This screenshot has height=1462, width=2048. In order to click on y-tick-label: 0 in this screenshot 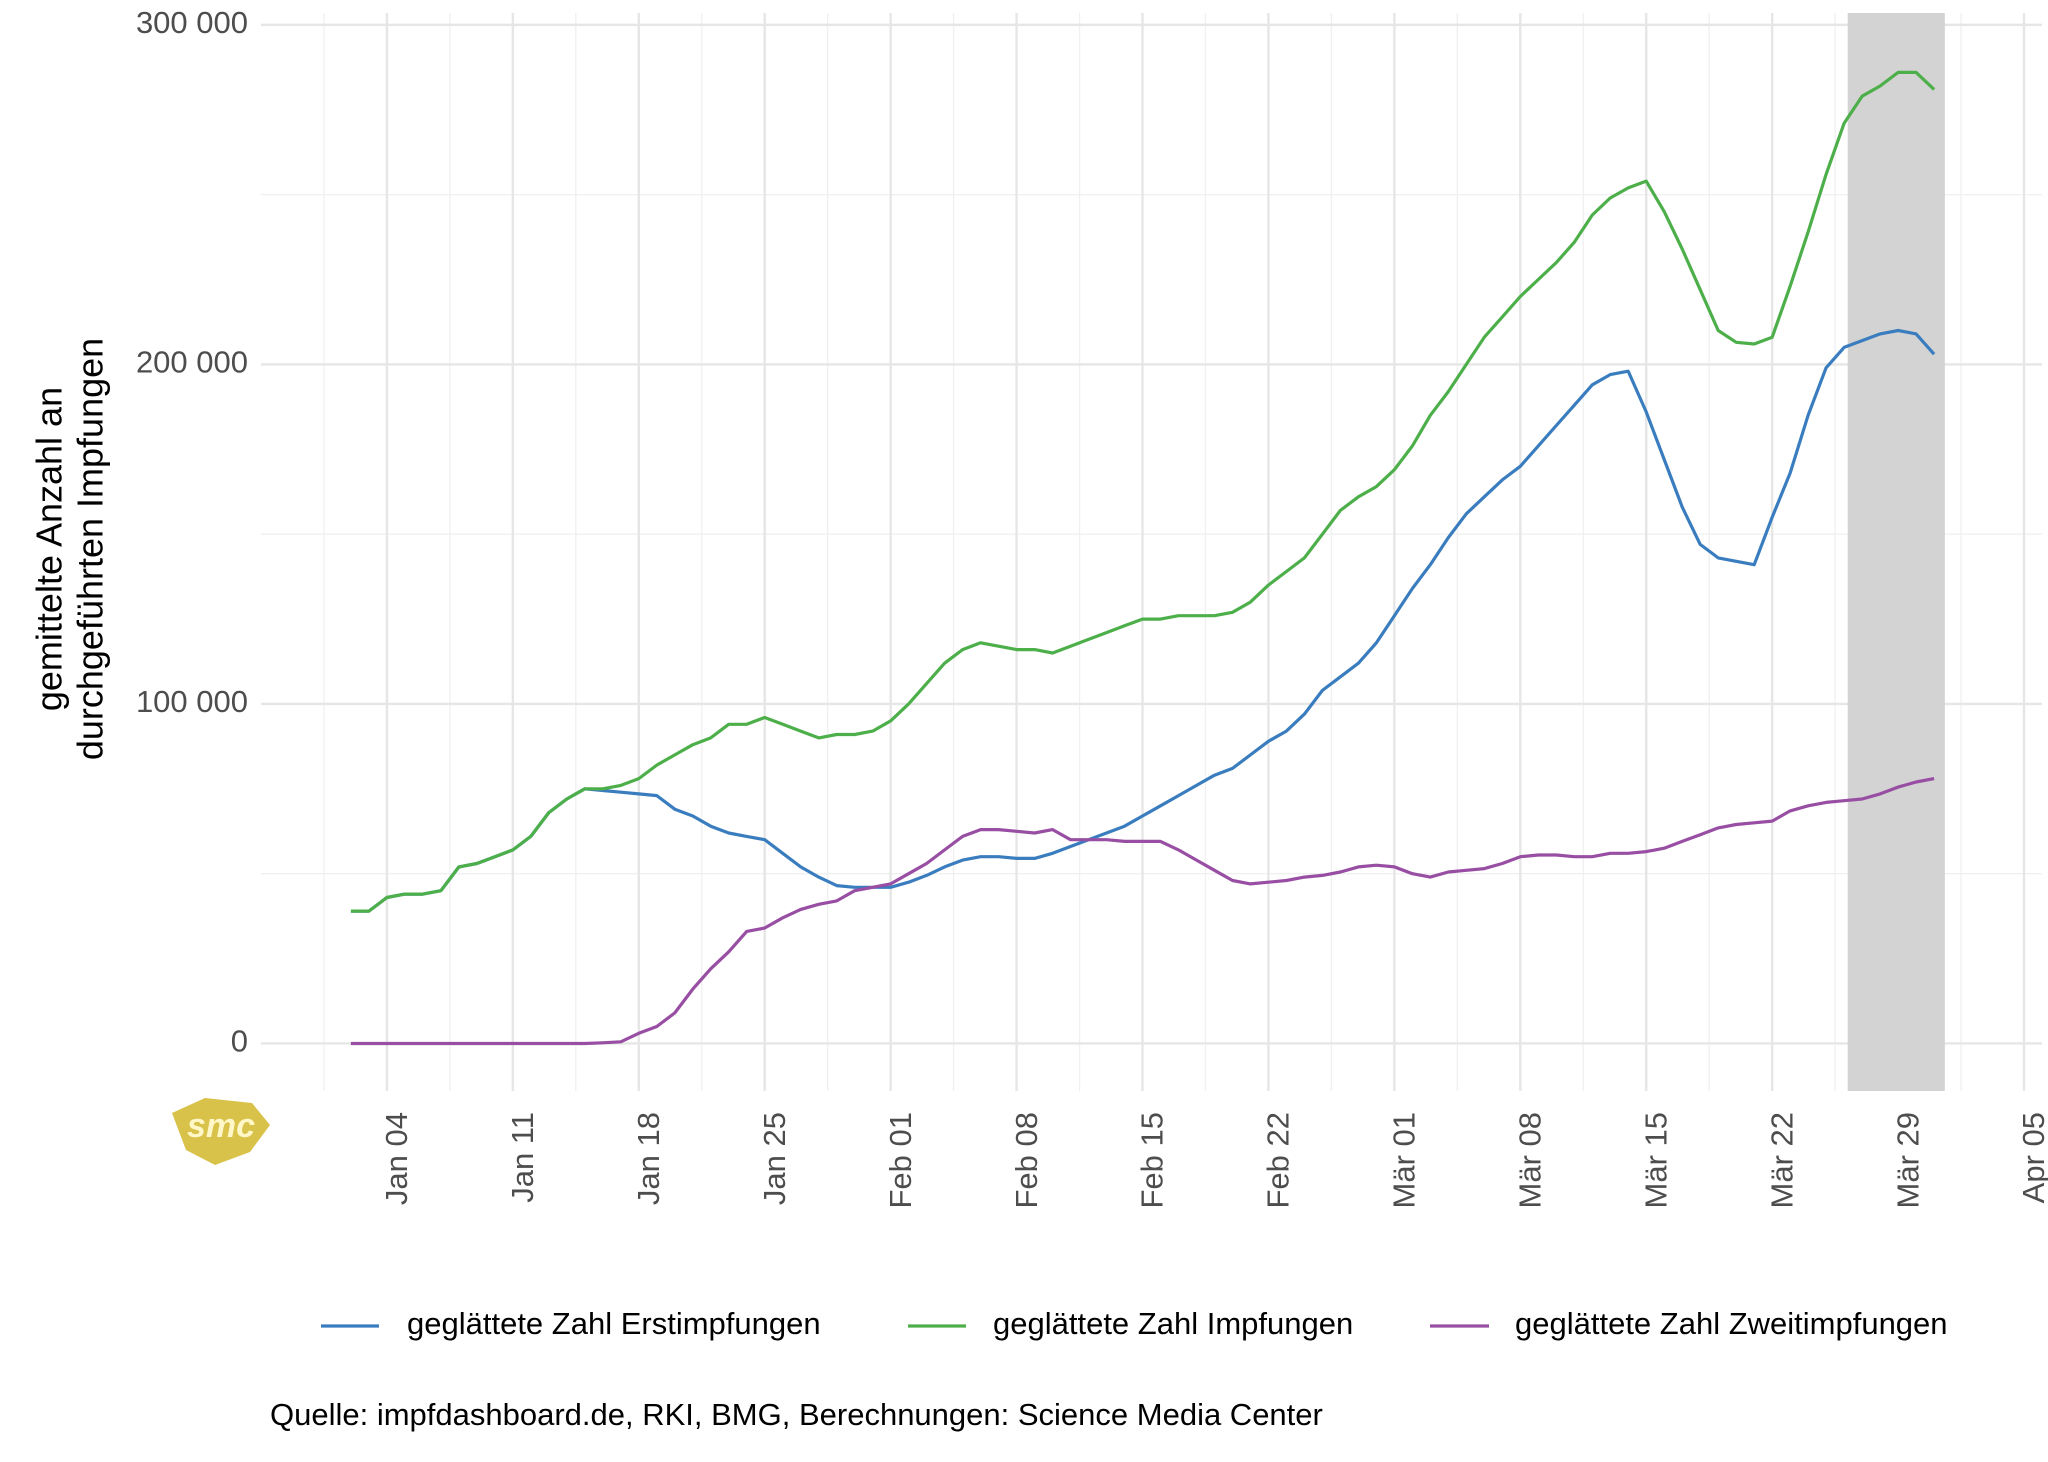, I will do `click(239, 1041)`.